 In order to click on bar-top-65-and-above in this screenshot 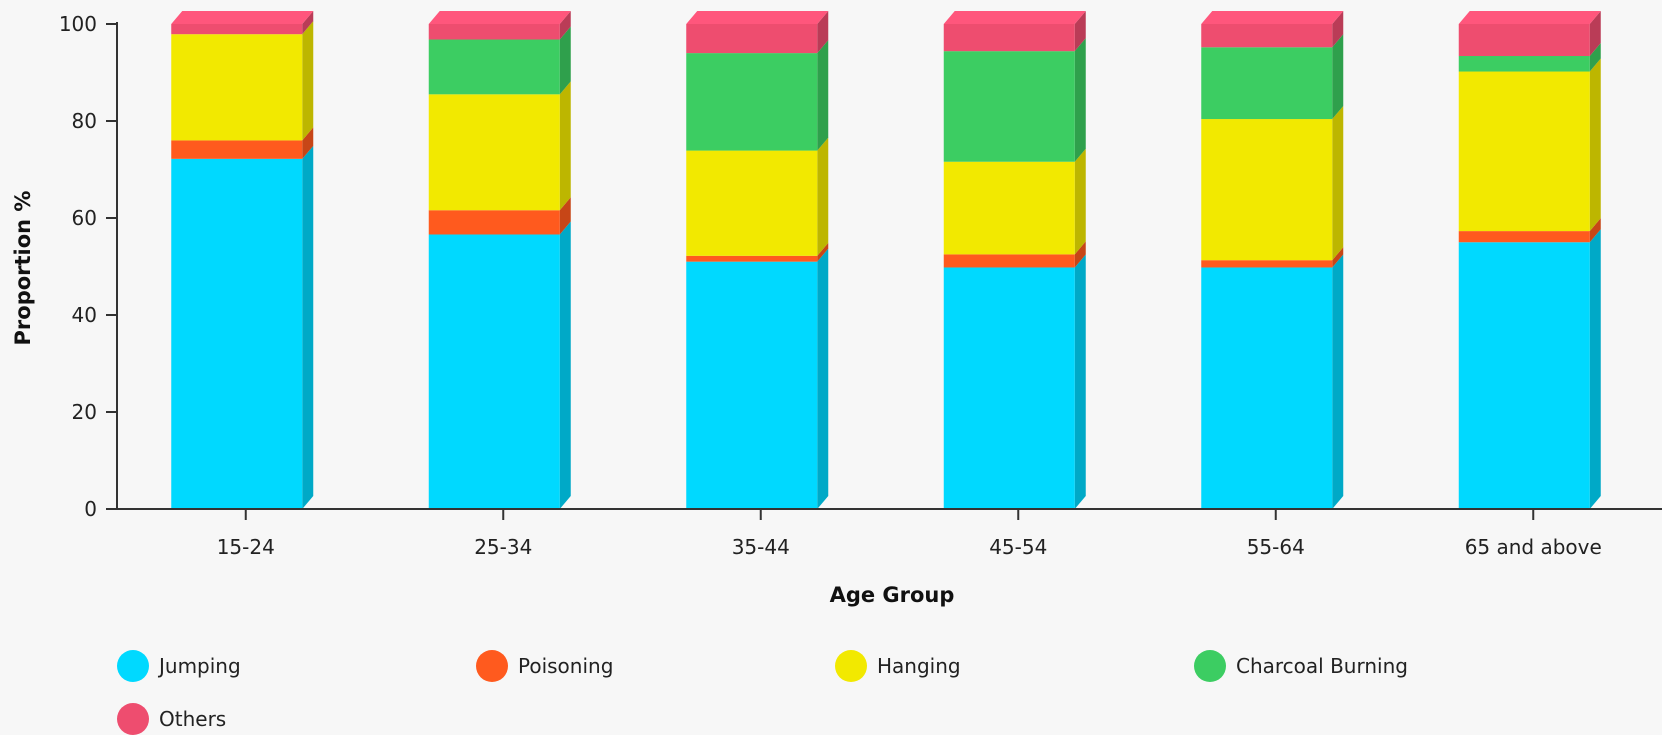, I will do `click(1529, 17)`.